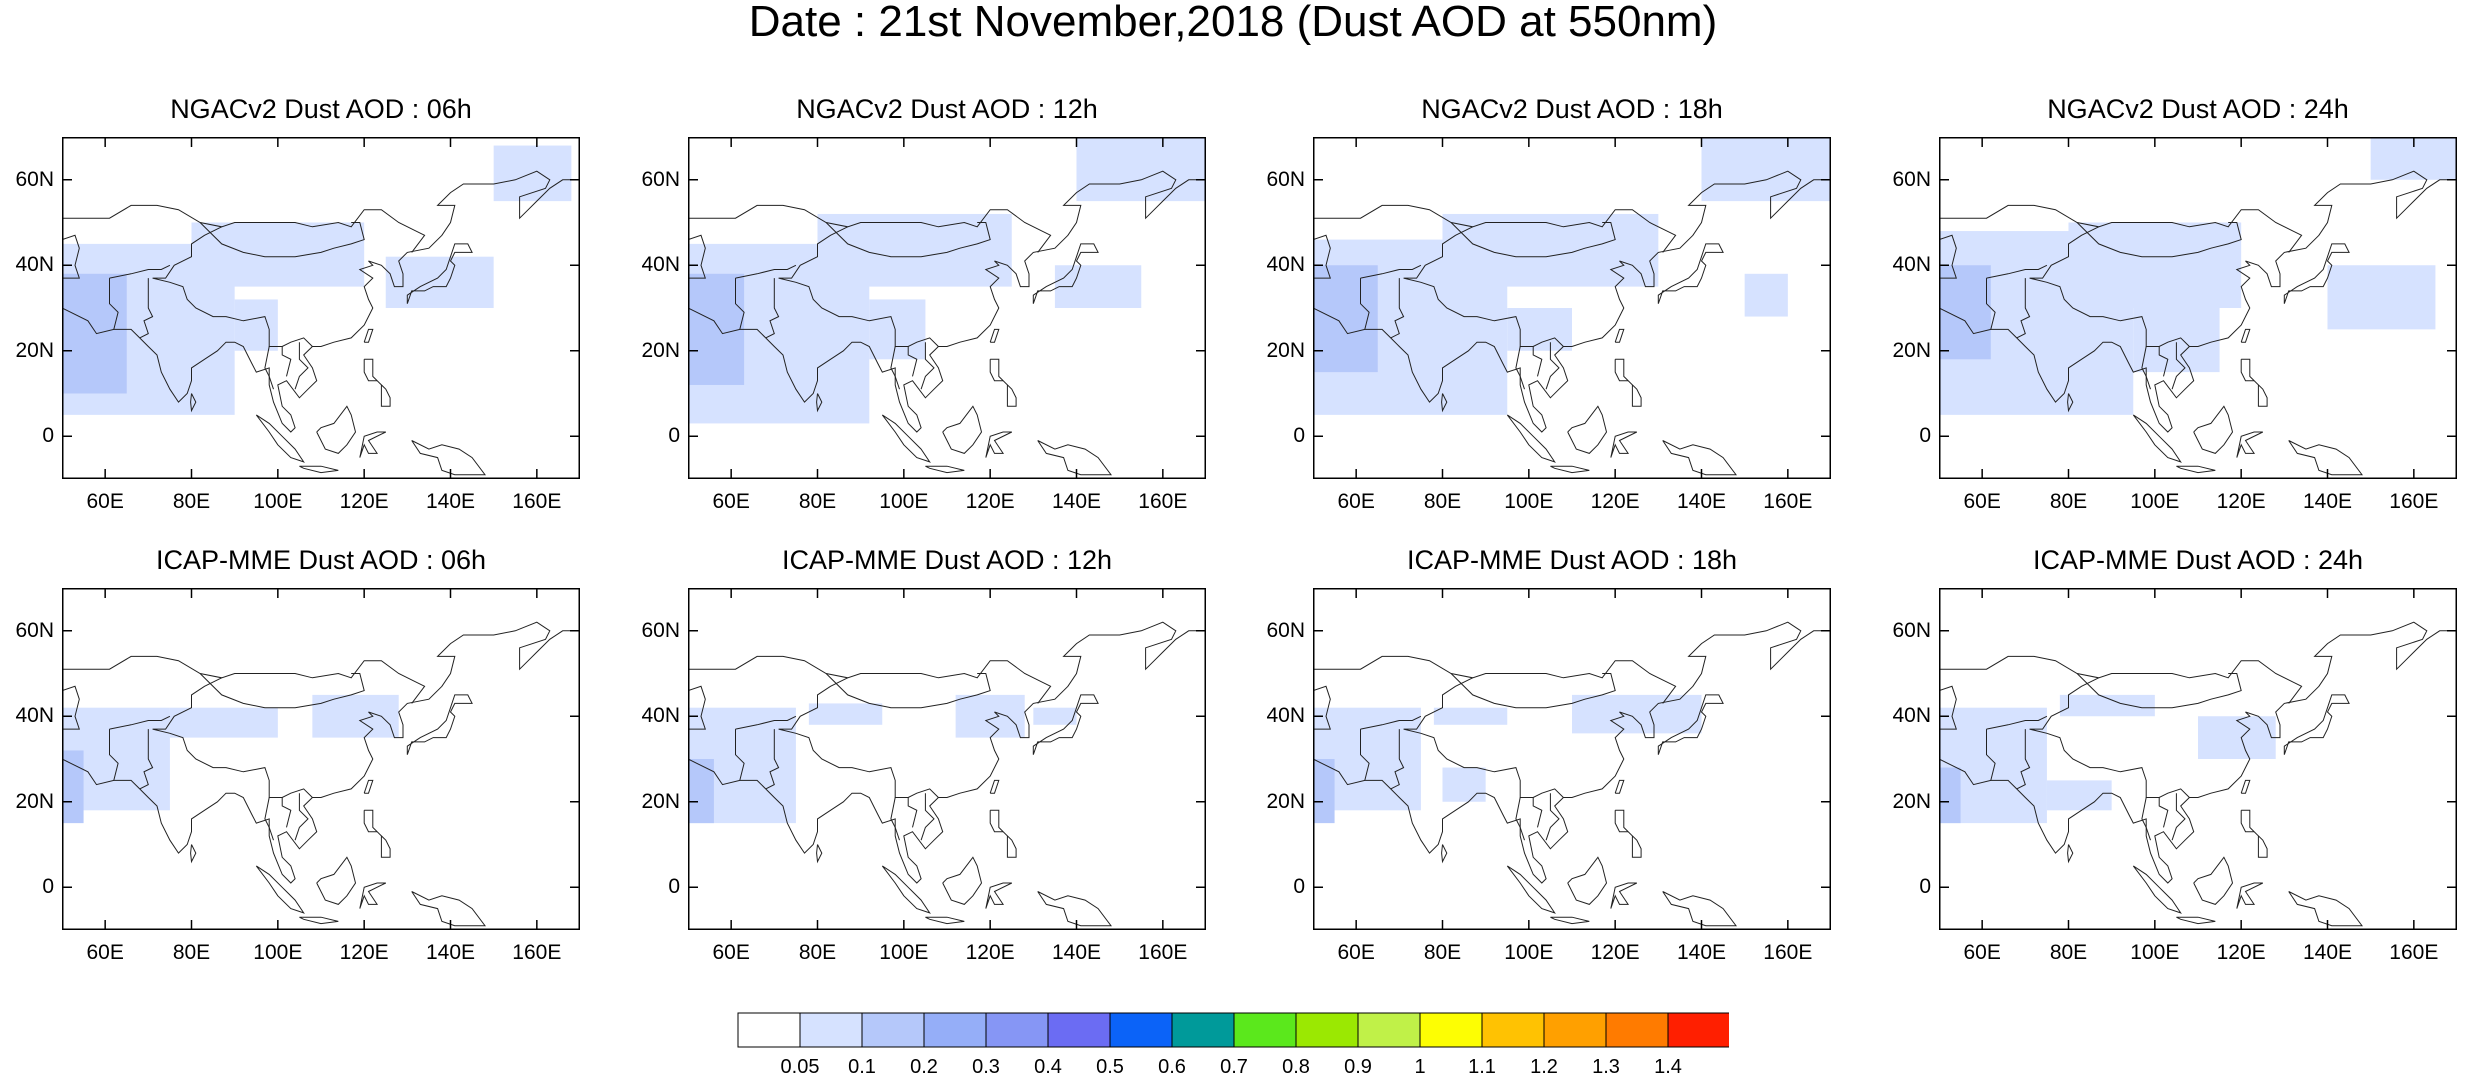  What do you see at coordinates (1420, 1067) in the screenshot?
I see `colorbar-tick-label: 1` at bounding box center [1420, 1067].